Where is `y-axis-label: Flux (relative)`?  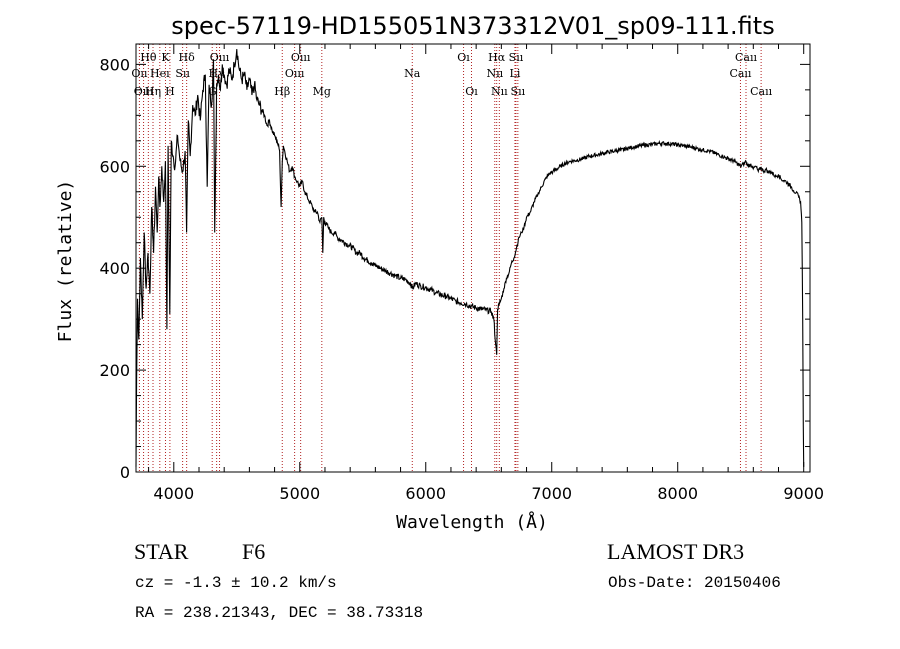 y-axis-label: Flux (relative) is located at coordinates (65, 261).